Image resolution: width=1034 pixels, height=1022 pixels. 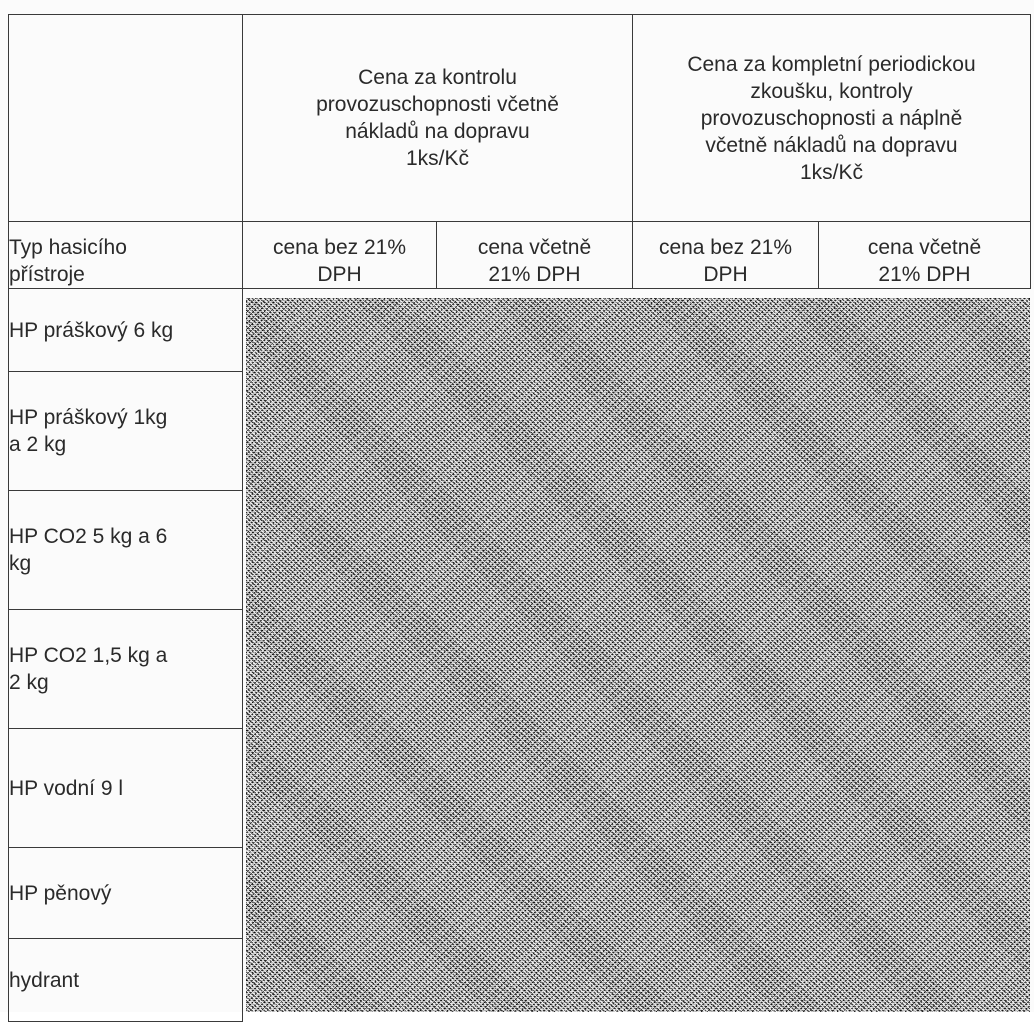 What do you see at coordinates (66, 788) in the screenshot?
I see `row-label-line: HP vodní 9 l` at bounding box center [66, 788].